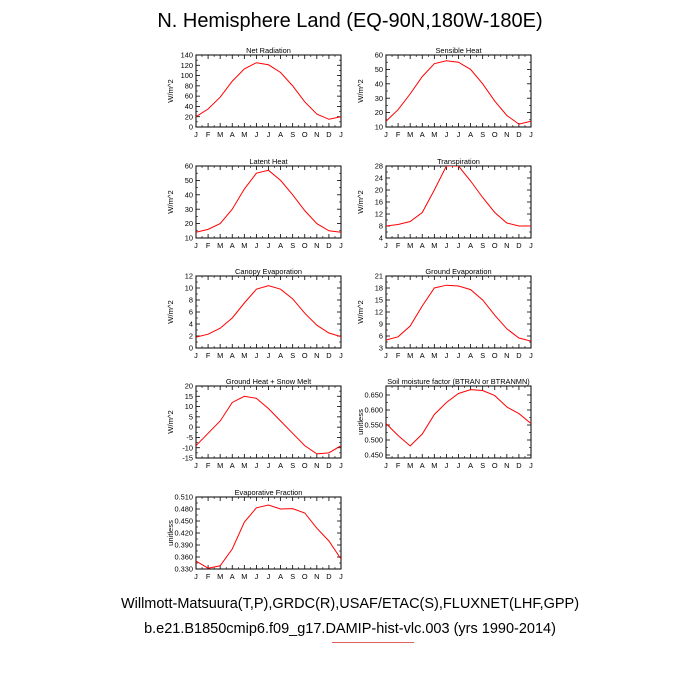 The width and height of the screenshot is (700, 700). I want to click on y-tick-label: 120, so click(187, 65).